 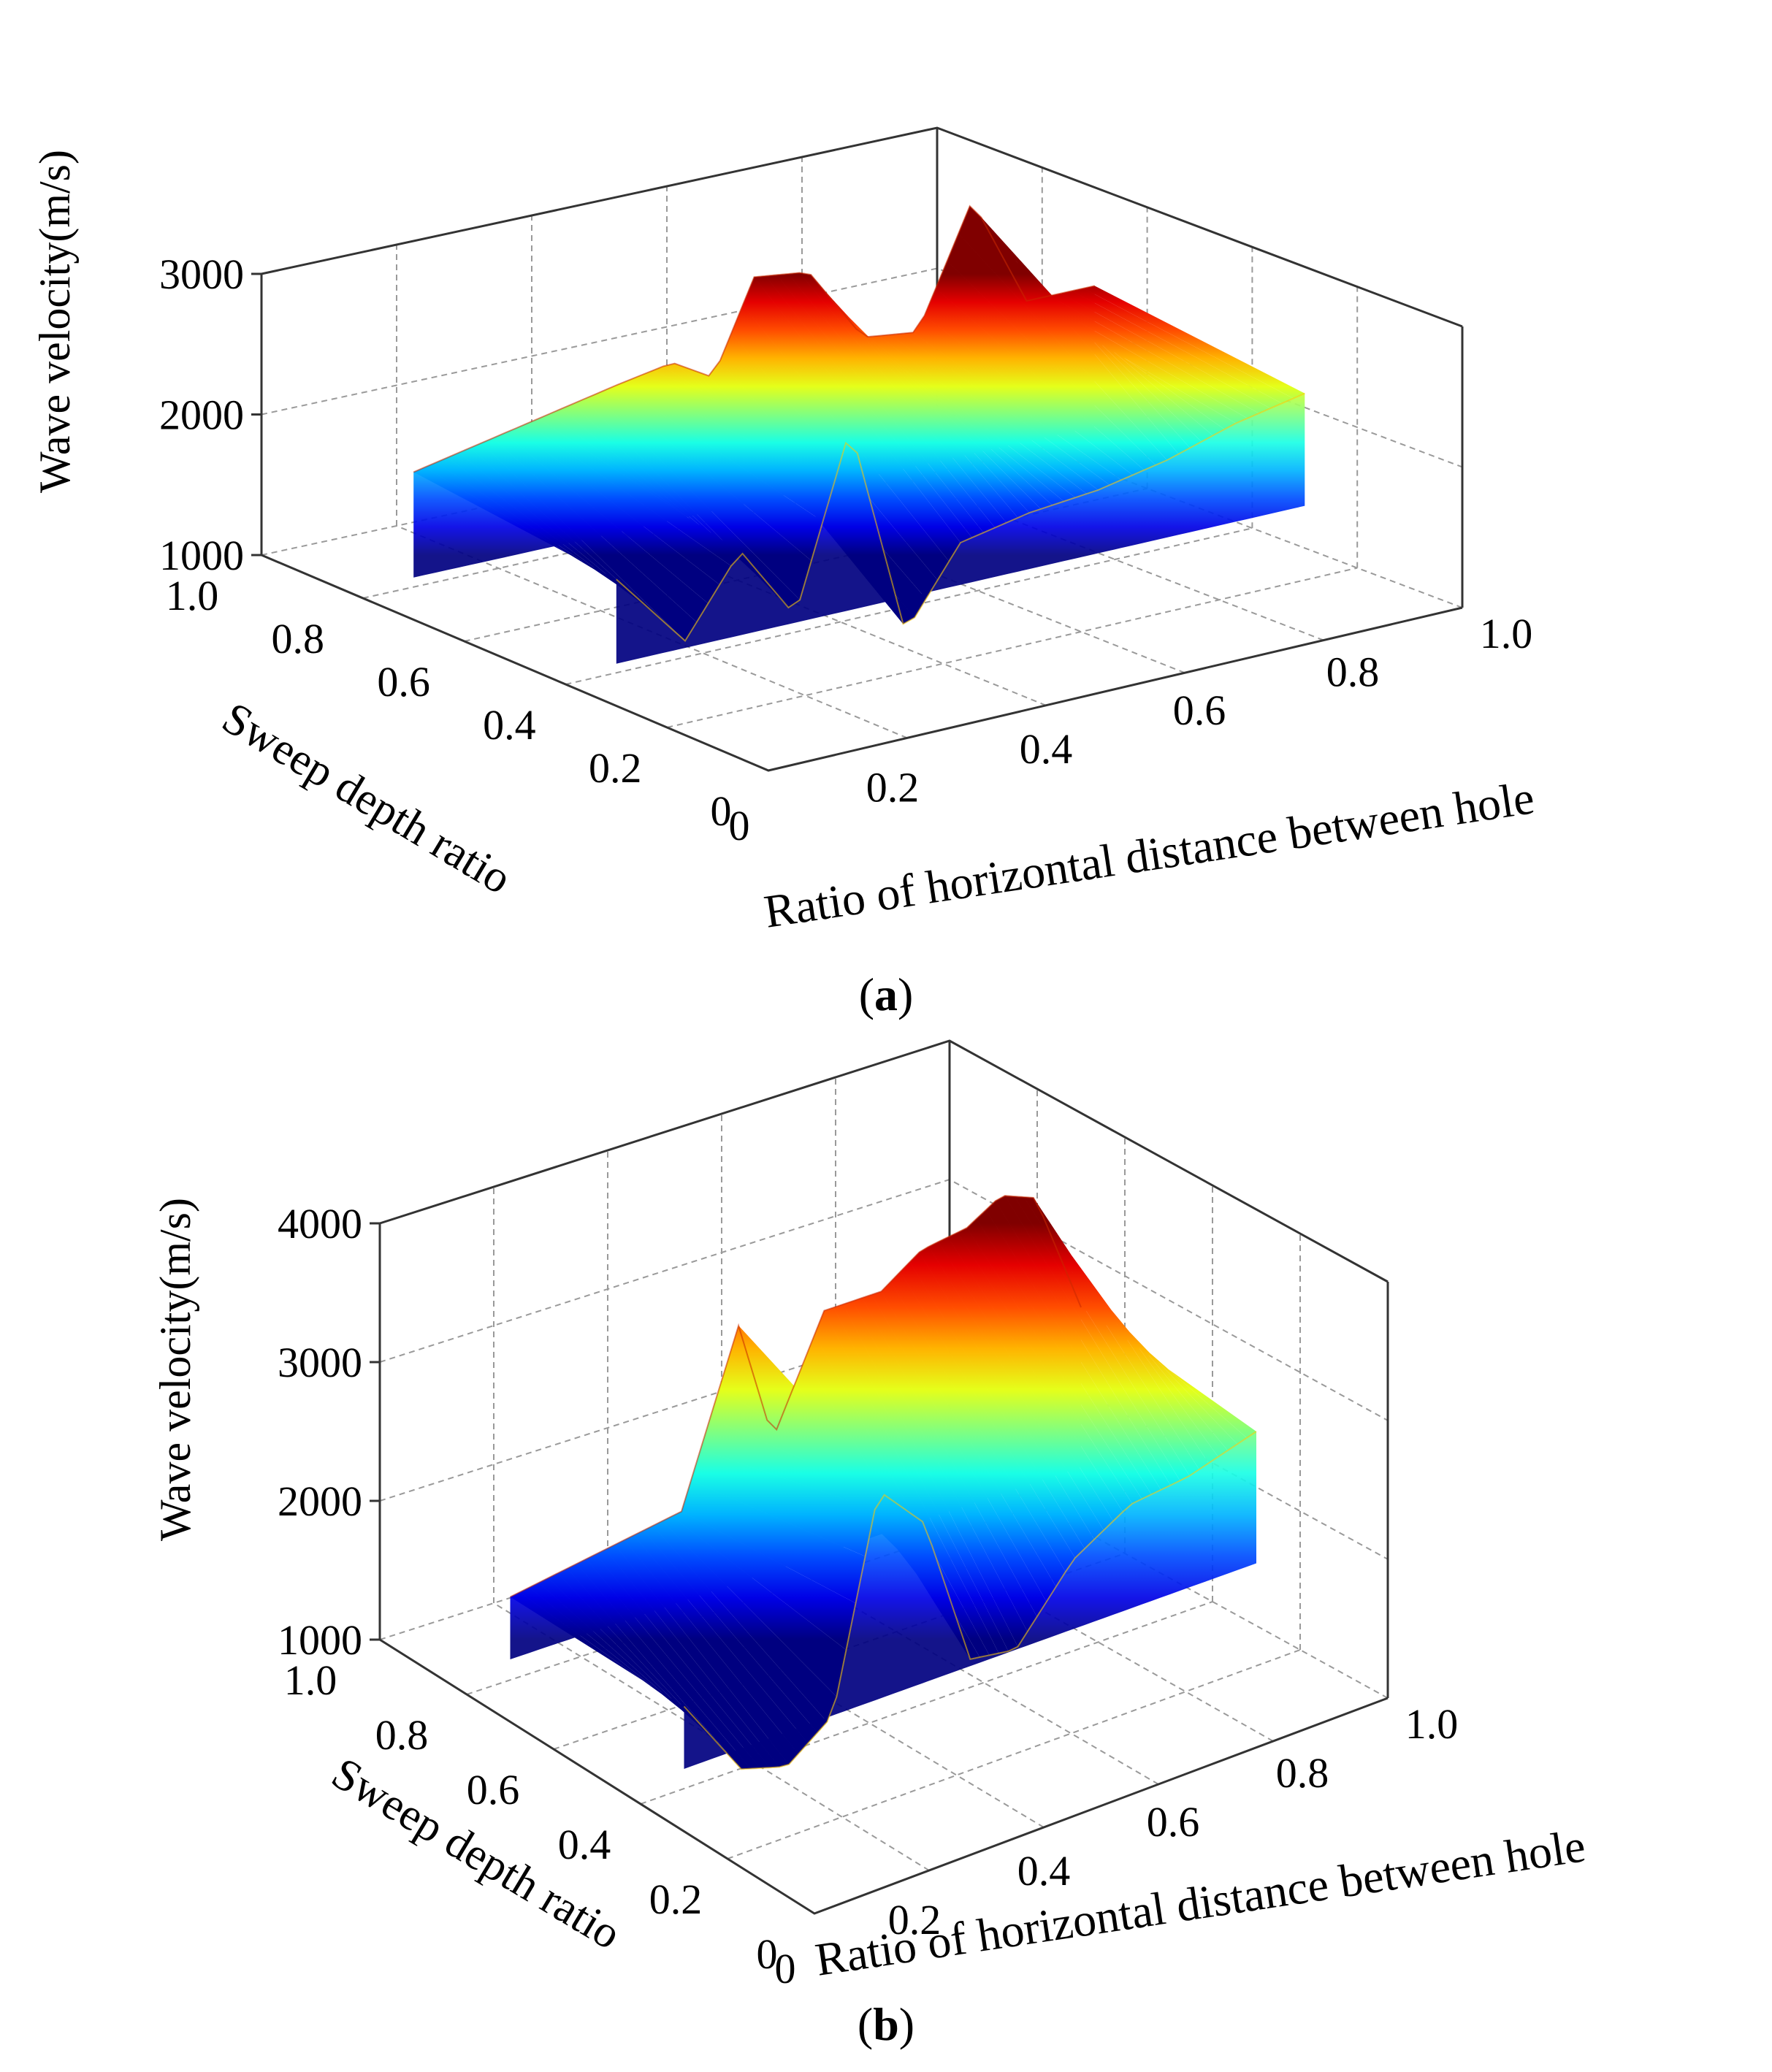 I want to click on surface-a, so click(x=859, y=434).